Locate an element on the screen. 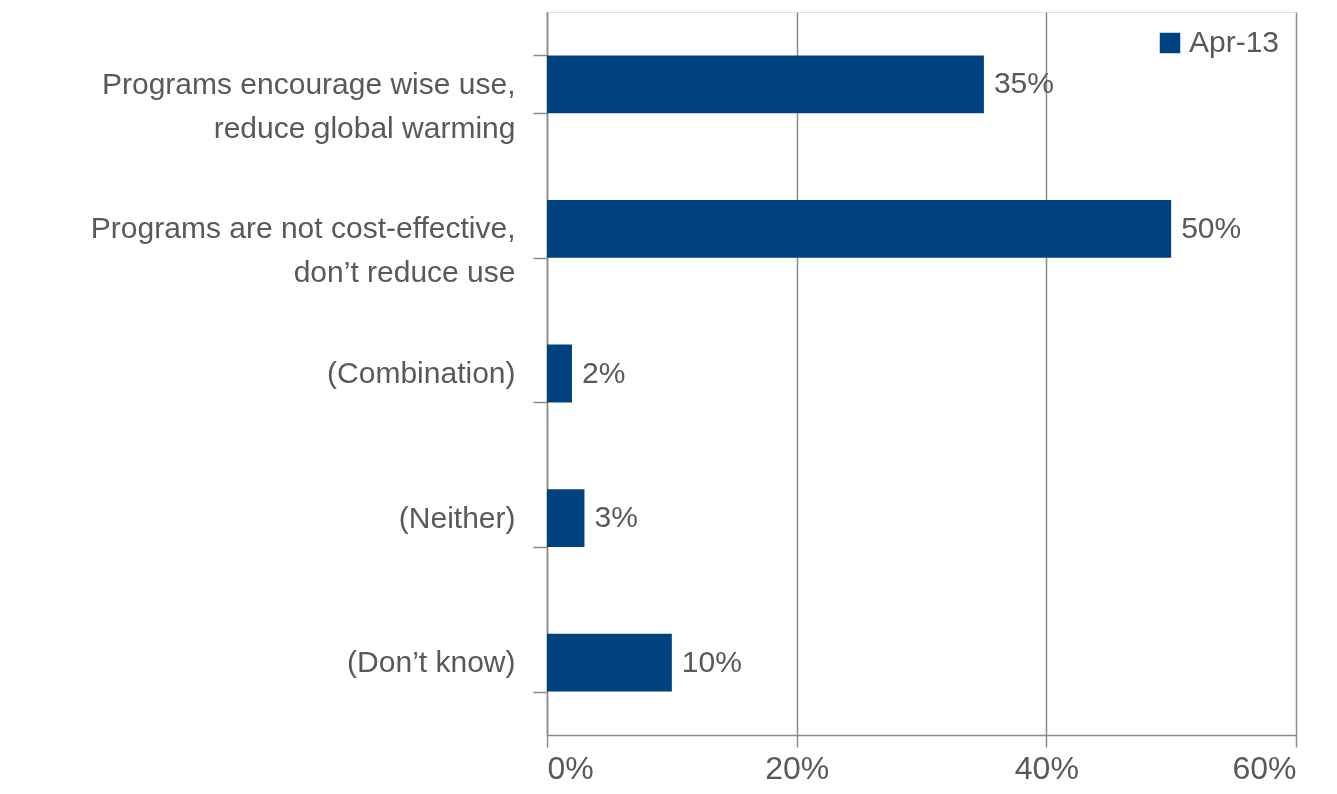  legend-label: Apr-13 is located at coordinates (1234, 41).